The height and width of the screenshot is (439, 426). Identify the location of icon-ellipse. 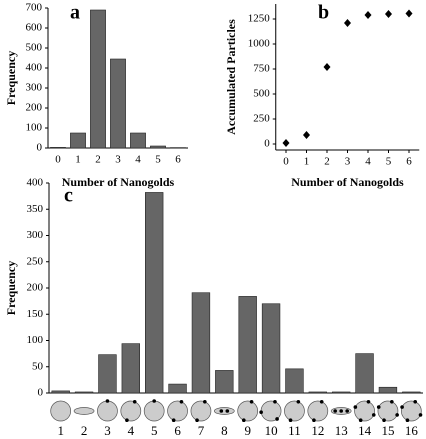
(84, 411).